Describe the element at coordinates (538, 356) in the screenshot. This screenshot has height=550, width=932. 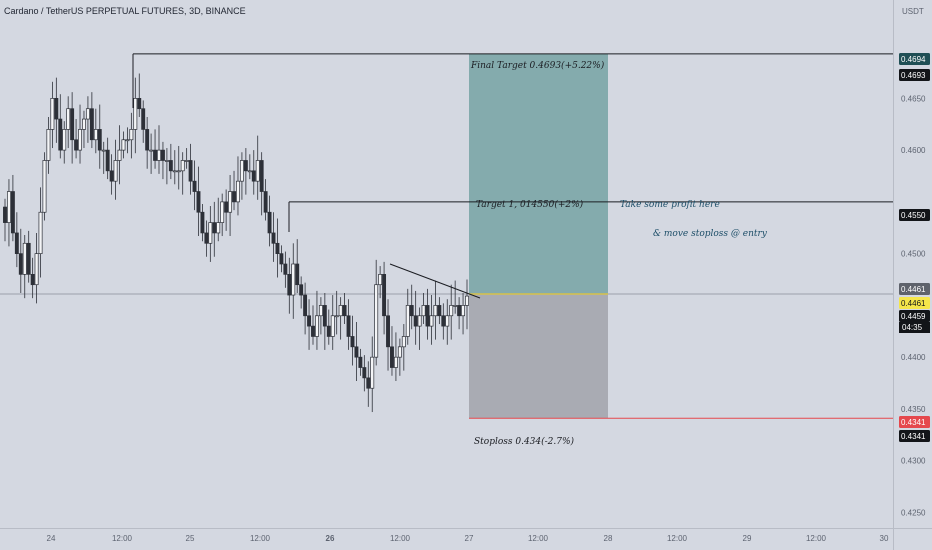
I see `stop-zone` at that location.